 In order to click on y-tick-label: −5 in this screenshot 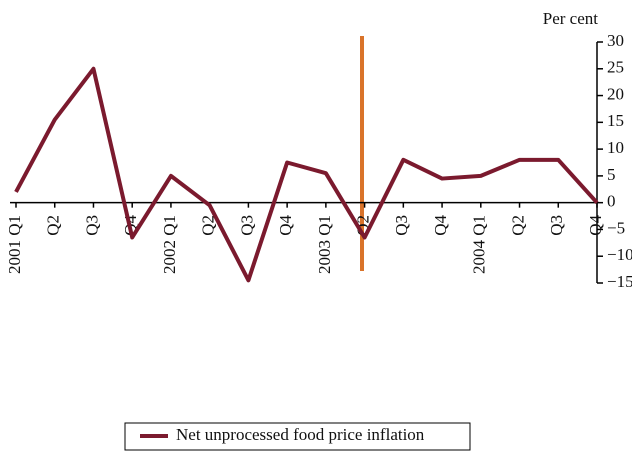, I will do `click(616, 227)`.